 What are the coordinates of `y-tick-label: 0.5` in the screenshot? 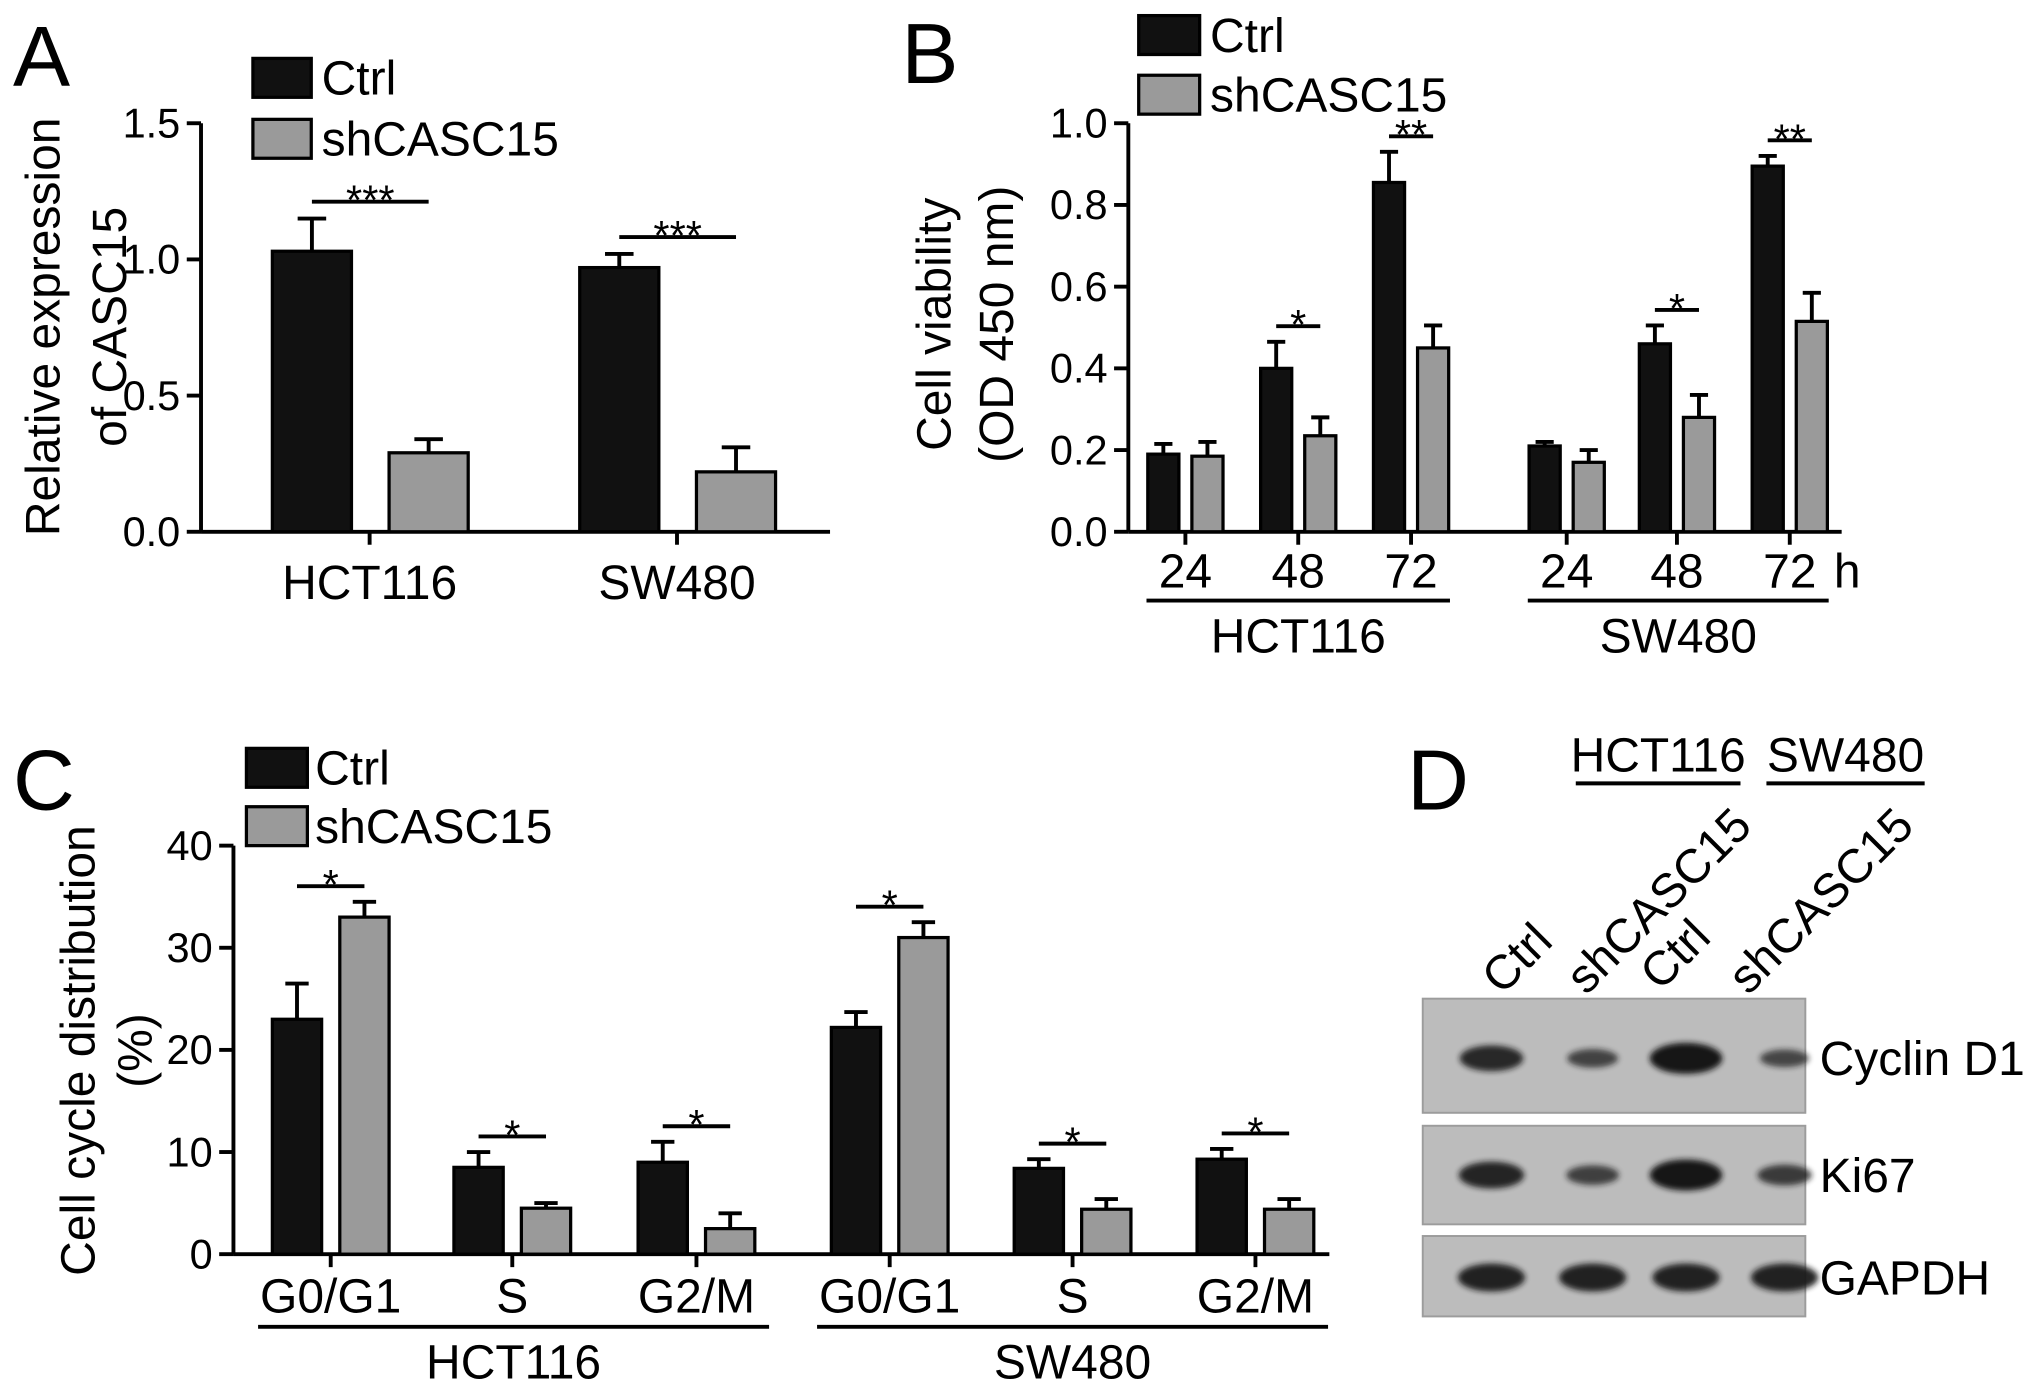 It's located at (152, 395).